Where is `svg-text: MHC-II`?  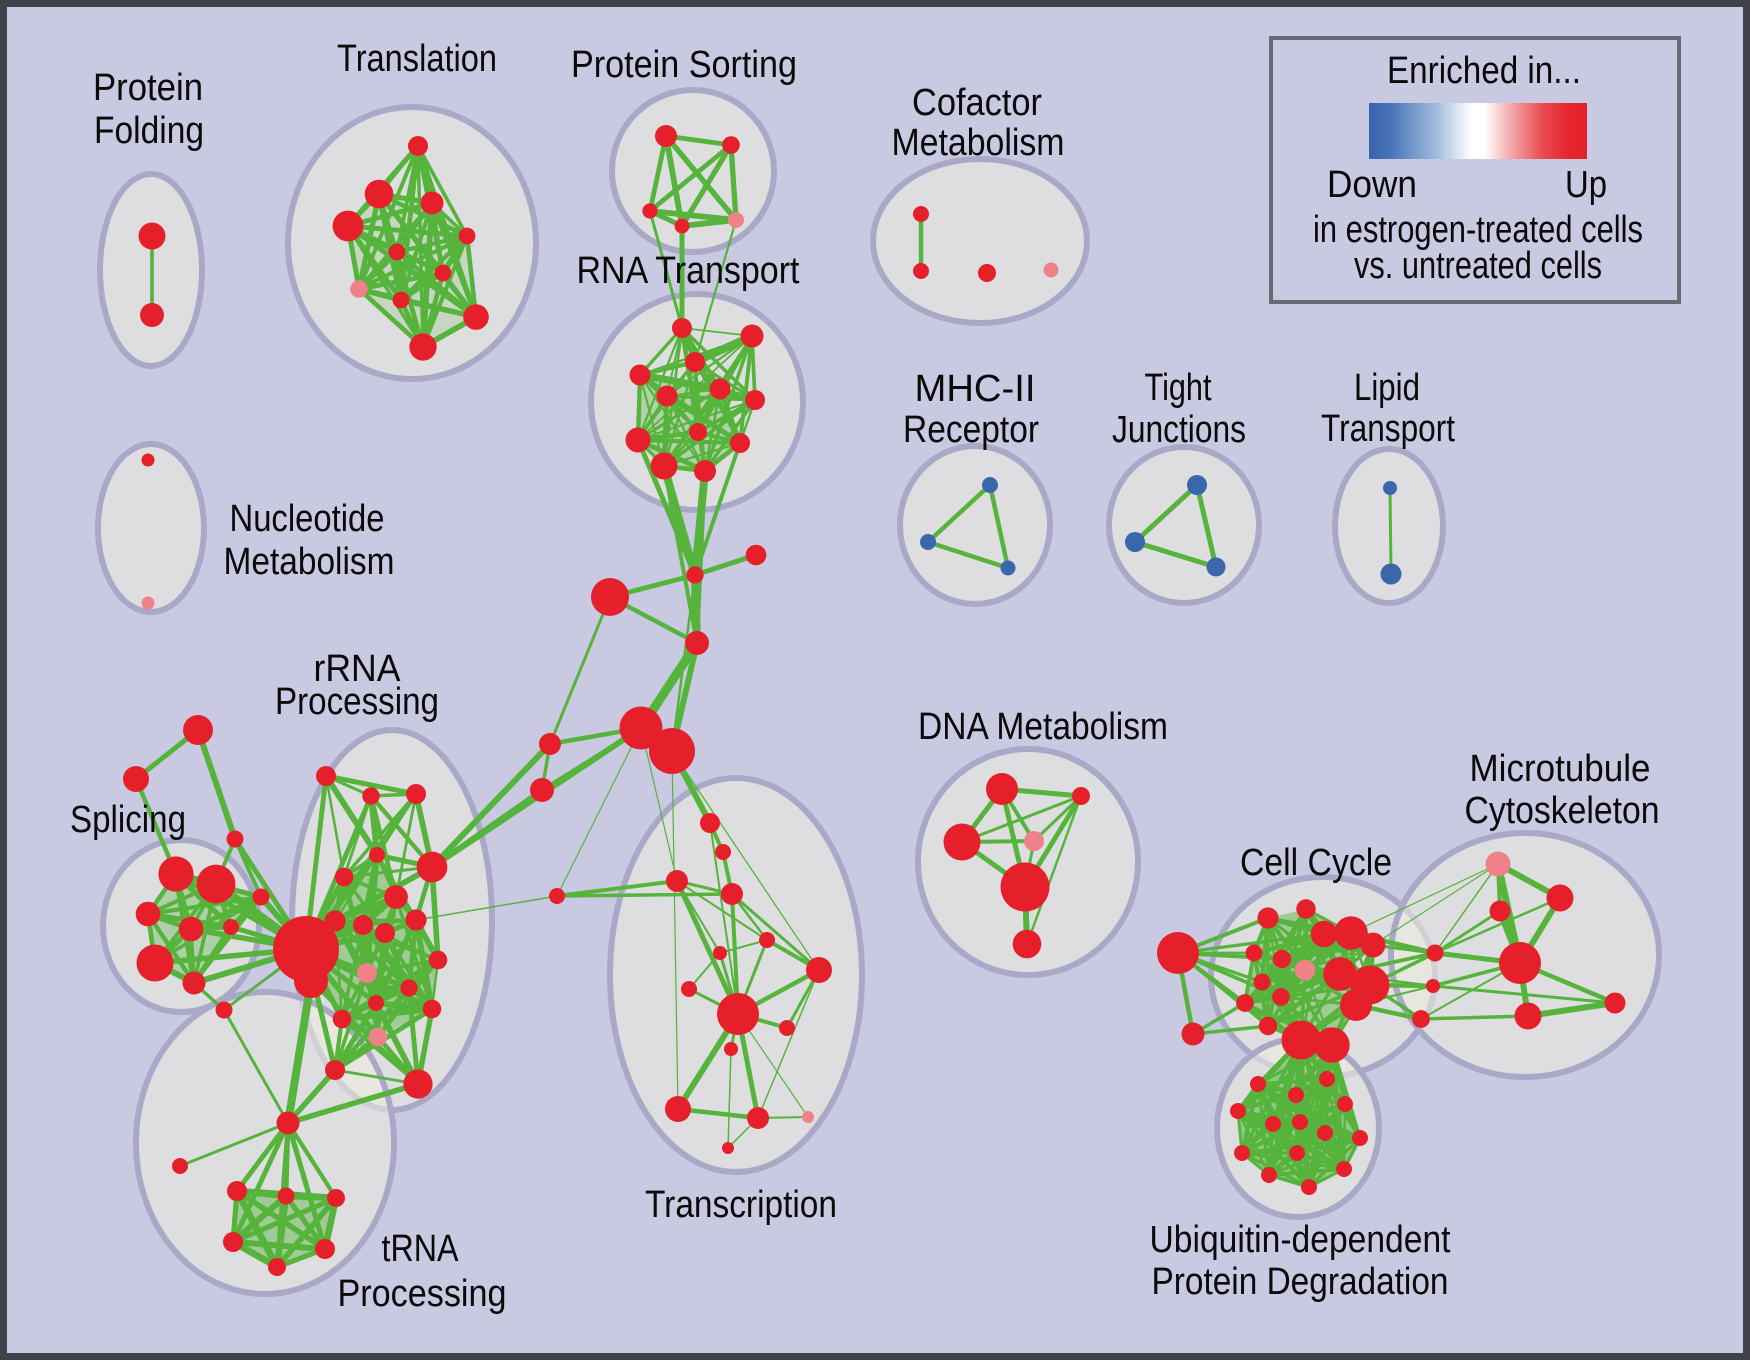
svg-text: MHC-II is located at coordinates (975, 389).